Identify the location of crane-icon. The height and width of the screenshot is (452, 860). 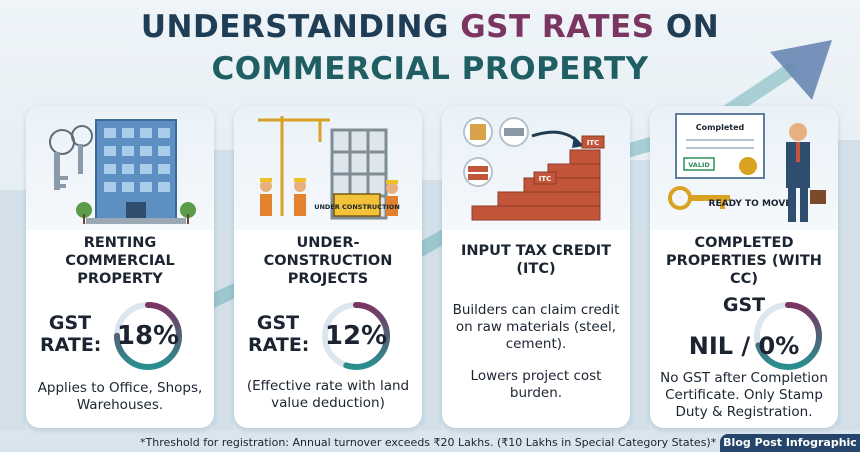
(294, 166).